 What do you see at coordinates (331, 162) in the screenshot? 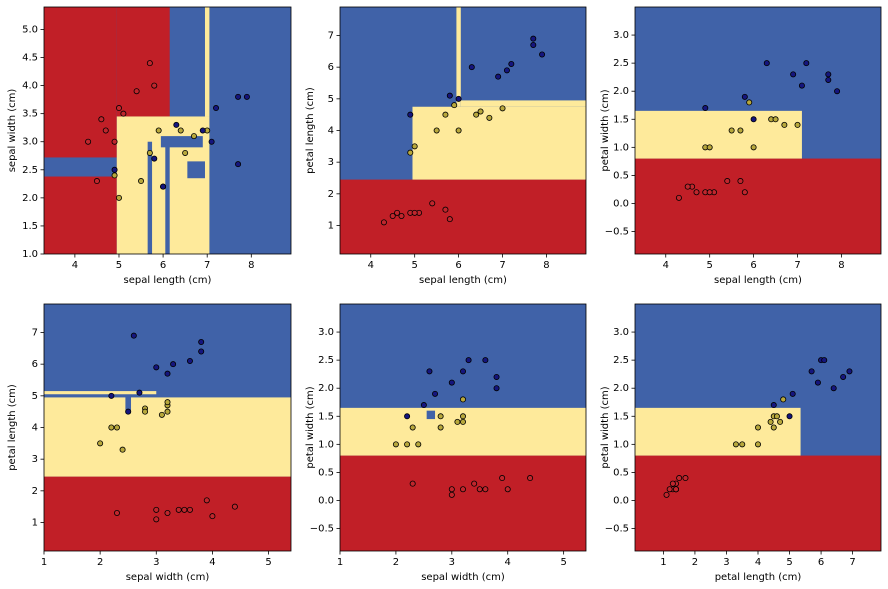
I see `y-tick-label: 3` at bounding box center [331, 162].